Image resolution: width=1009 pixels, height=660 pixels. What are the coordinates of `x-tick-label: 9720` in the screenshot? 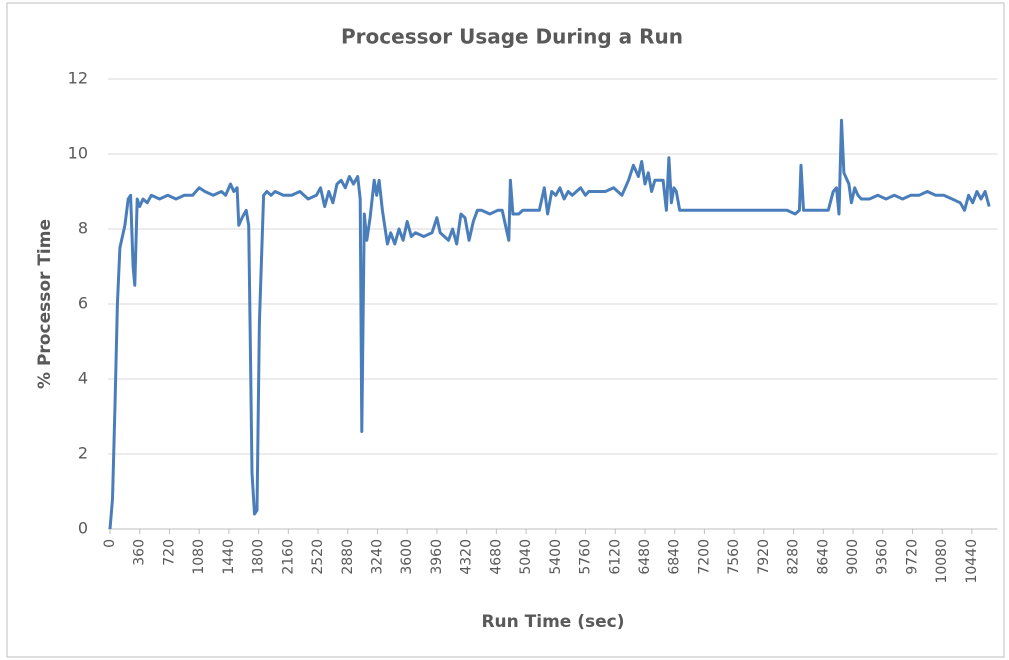 It's located at (912, 557).